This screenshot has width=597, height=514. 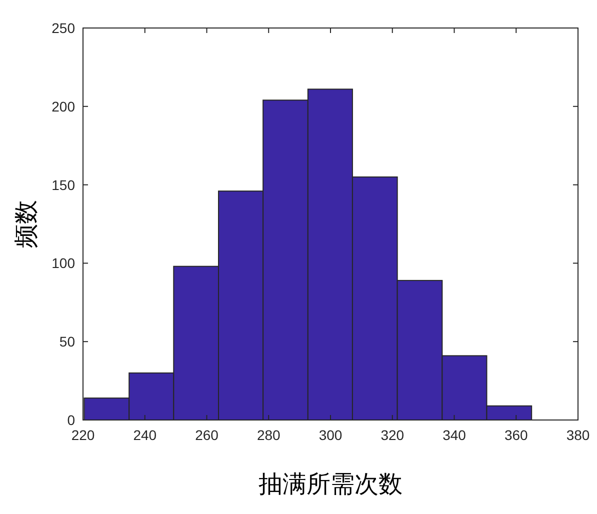 What do you see at coordinates (67, 342) in the screenshot?
I see `y-tick-label: 50` at bounding box center [67, 342].